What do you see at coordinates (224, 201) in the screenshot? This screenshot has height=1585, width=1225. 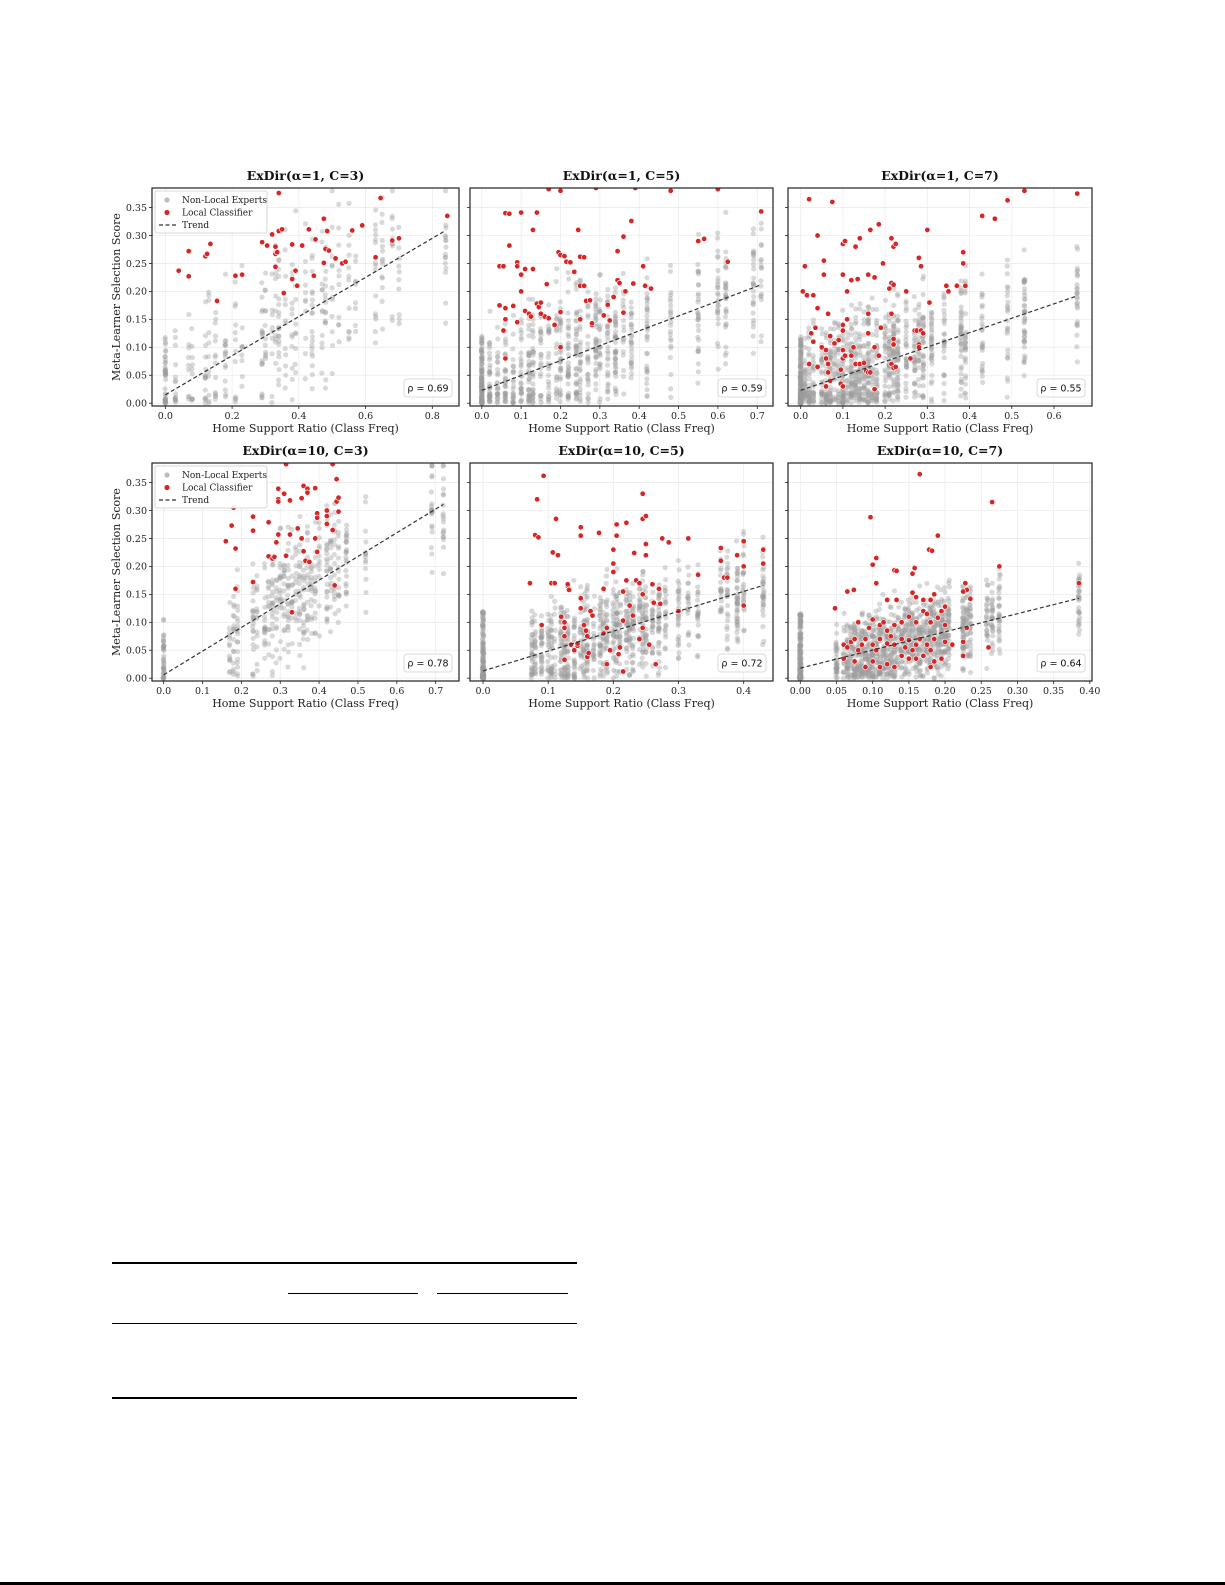 I see `legend-label: Non-Local Experts` at bounding box center [224, 201].